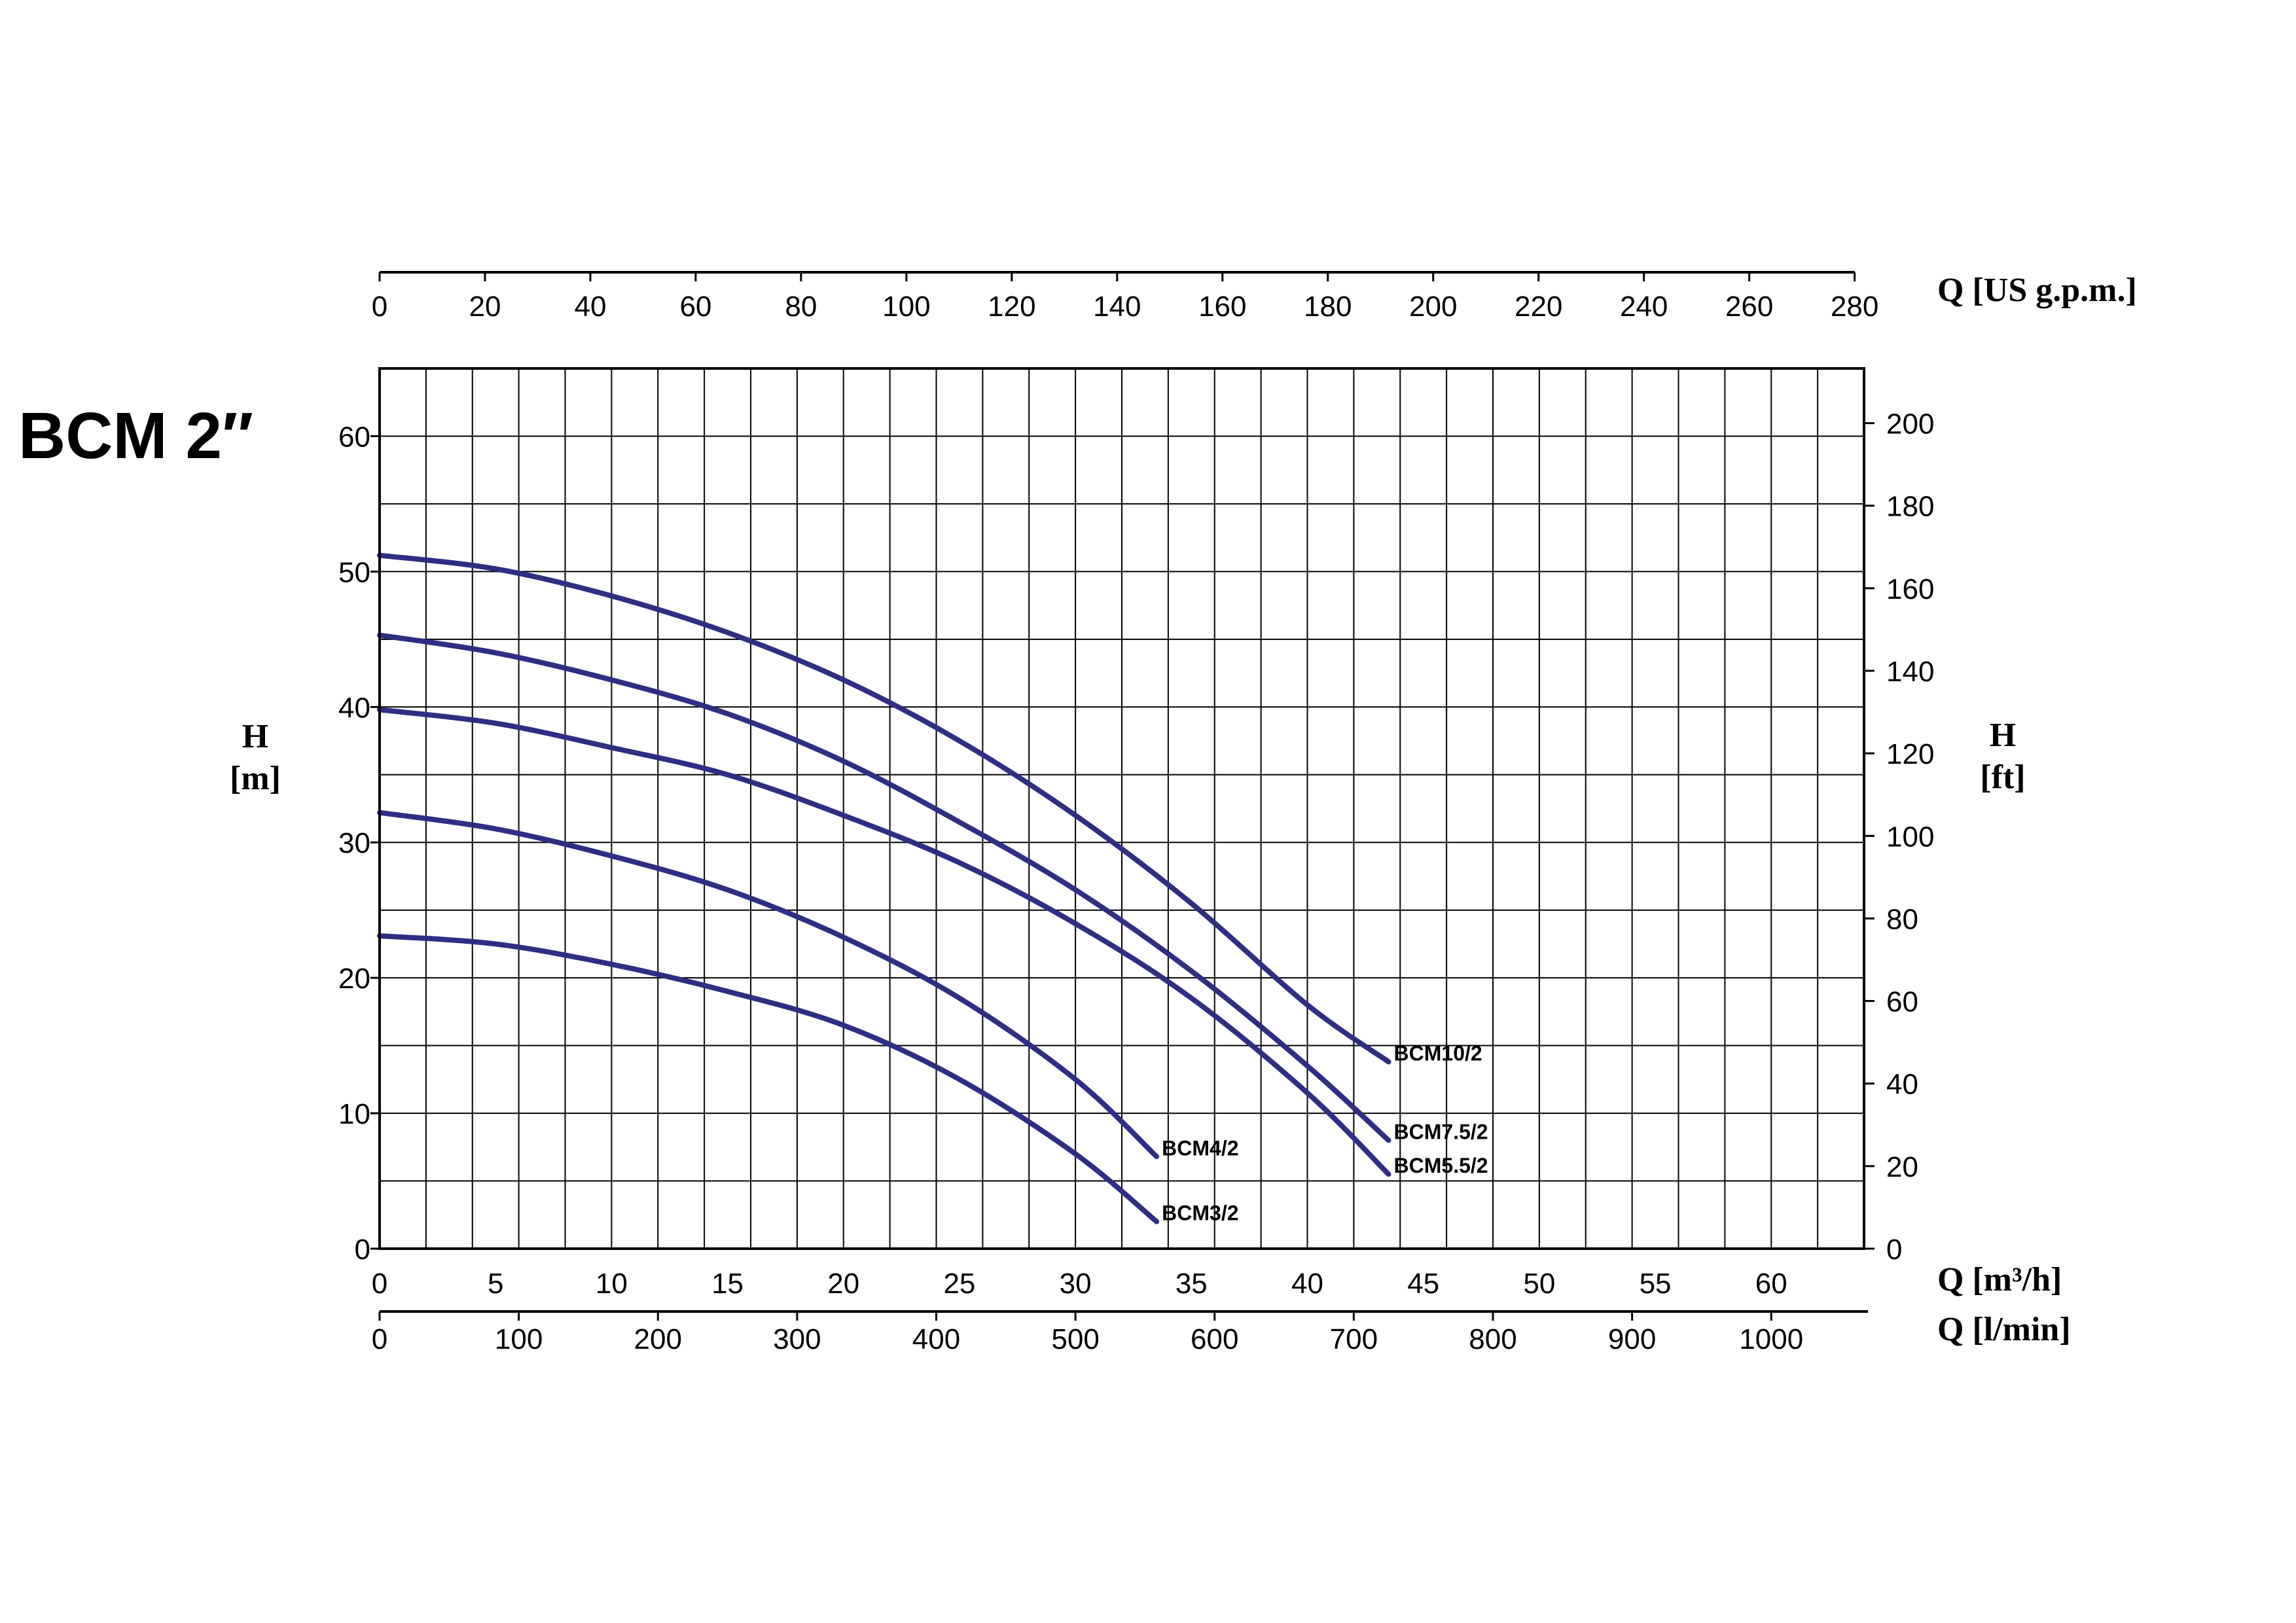 Image resolution: width=2296 pixels, height=1623 pixels. I want to click on top-tick-label: 280, so click(1855, 307).